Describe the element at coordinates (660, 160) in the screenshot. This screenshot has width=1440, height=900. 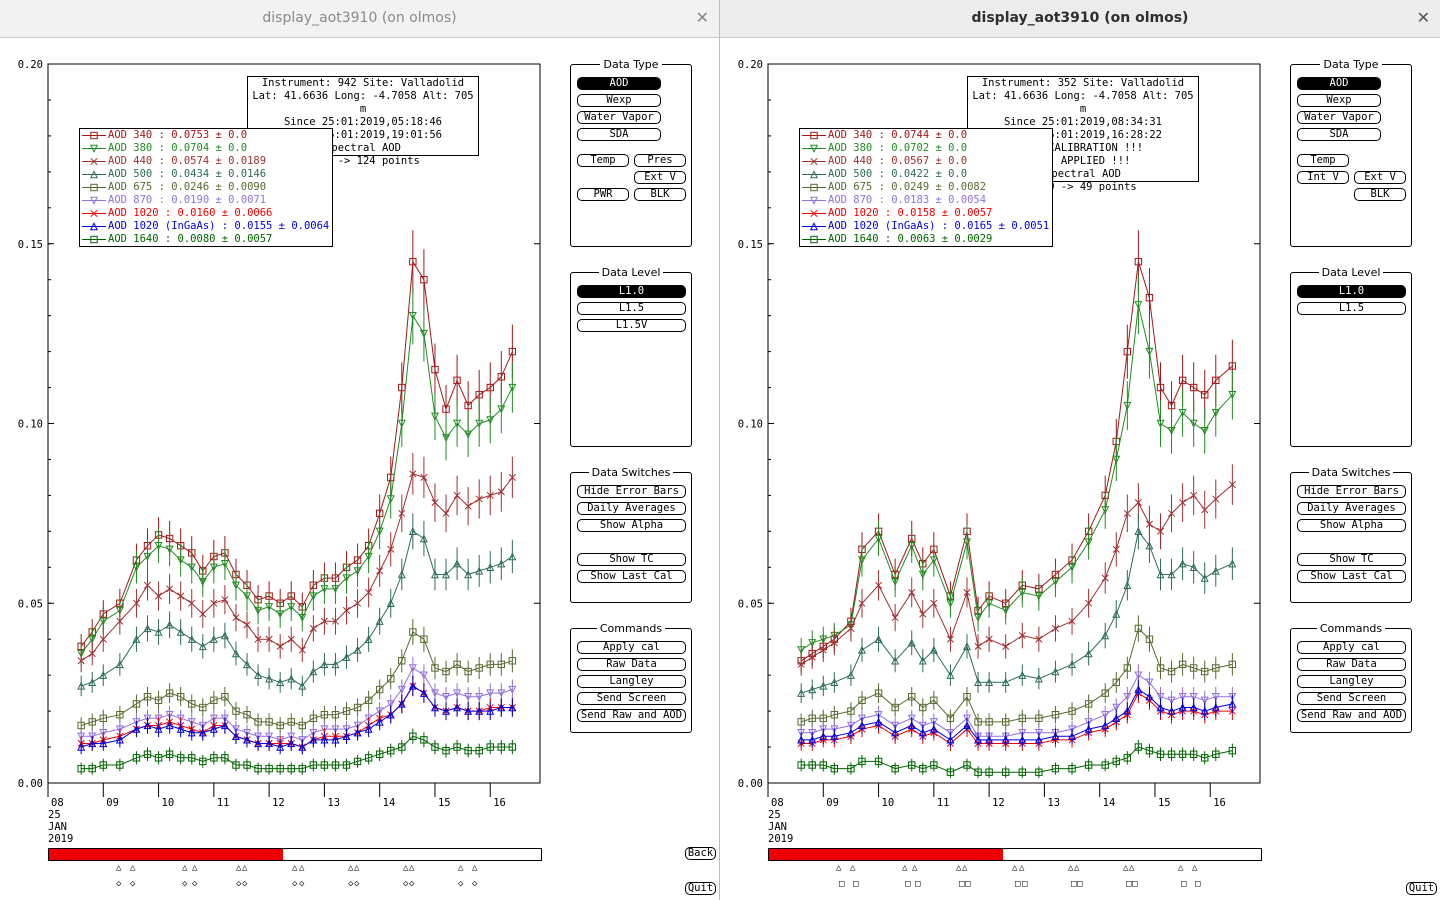
I see `pres-button: Pres` at that location.